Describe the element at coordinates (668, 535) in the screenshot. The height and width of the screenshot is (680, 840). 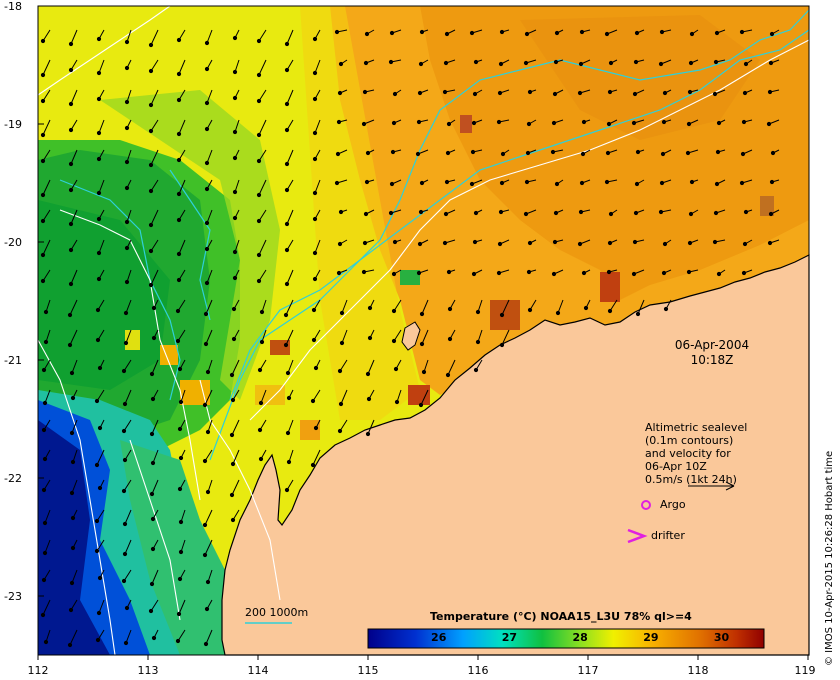
I see `drifter-label: drifter` at that location.